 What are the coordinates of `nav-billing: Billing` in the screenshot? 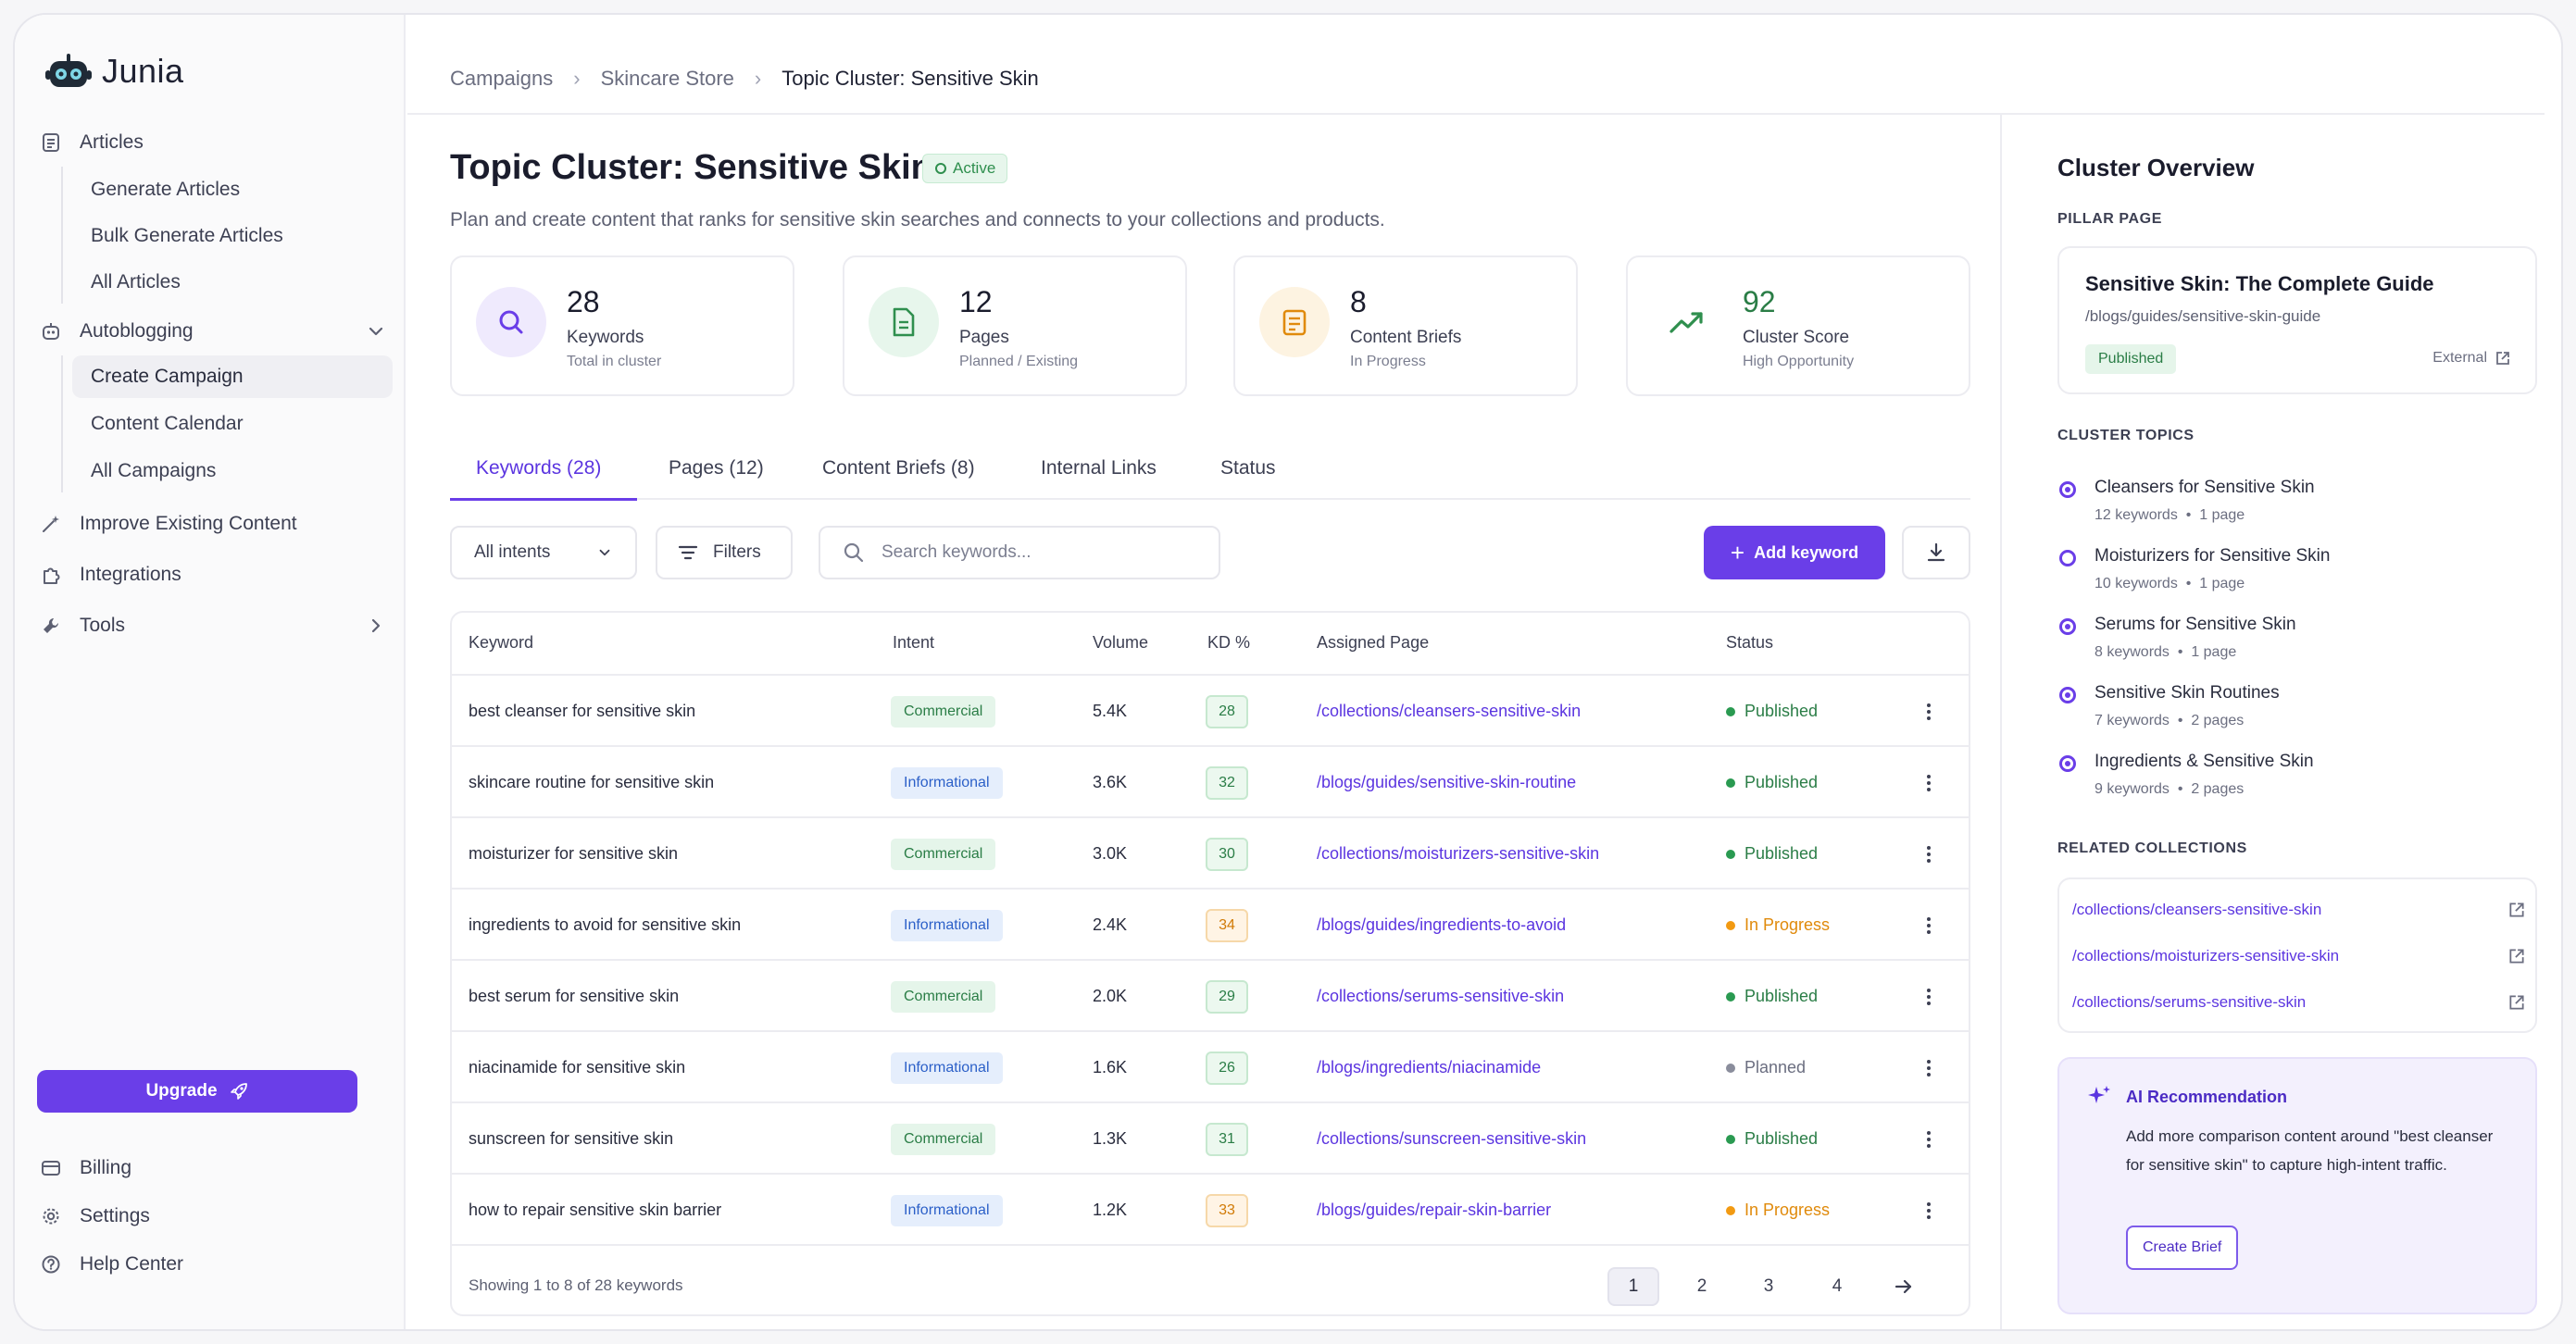 It's located at (85, 1168).